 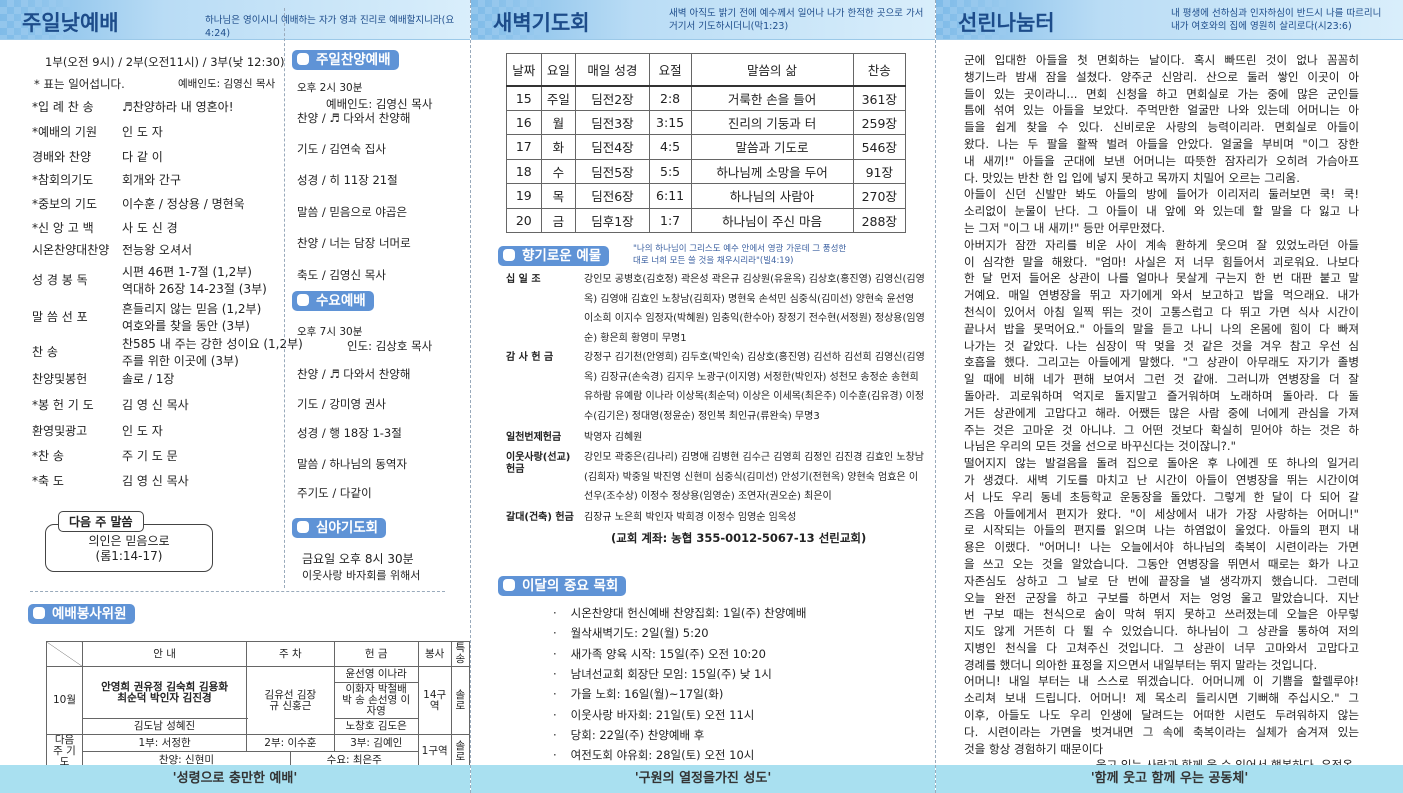 What do you see at coordinates (1161, 563) in the screenshot?
I see `essay-line: 을 쓰고 오는 것을 알았습니다. 그동안 연병장을 뛰면서 때로는 화가 나고` at bounding box center [1161, 563].